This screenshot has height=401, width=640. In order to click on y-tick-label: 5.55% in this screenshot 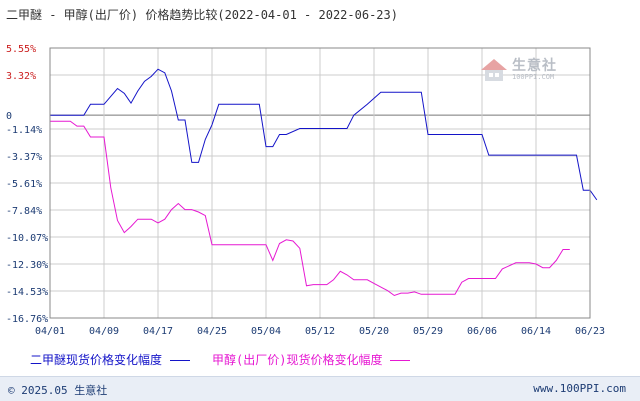, I will do `click(21, 49)`.